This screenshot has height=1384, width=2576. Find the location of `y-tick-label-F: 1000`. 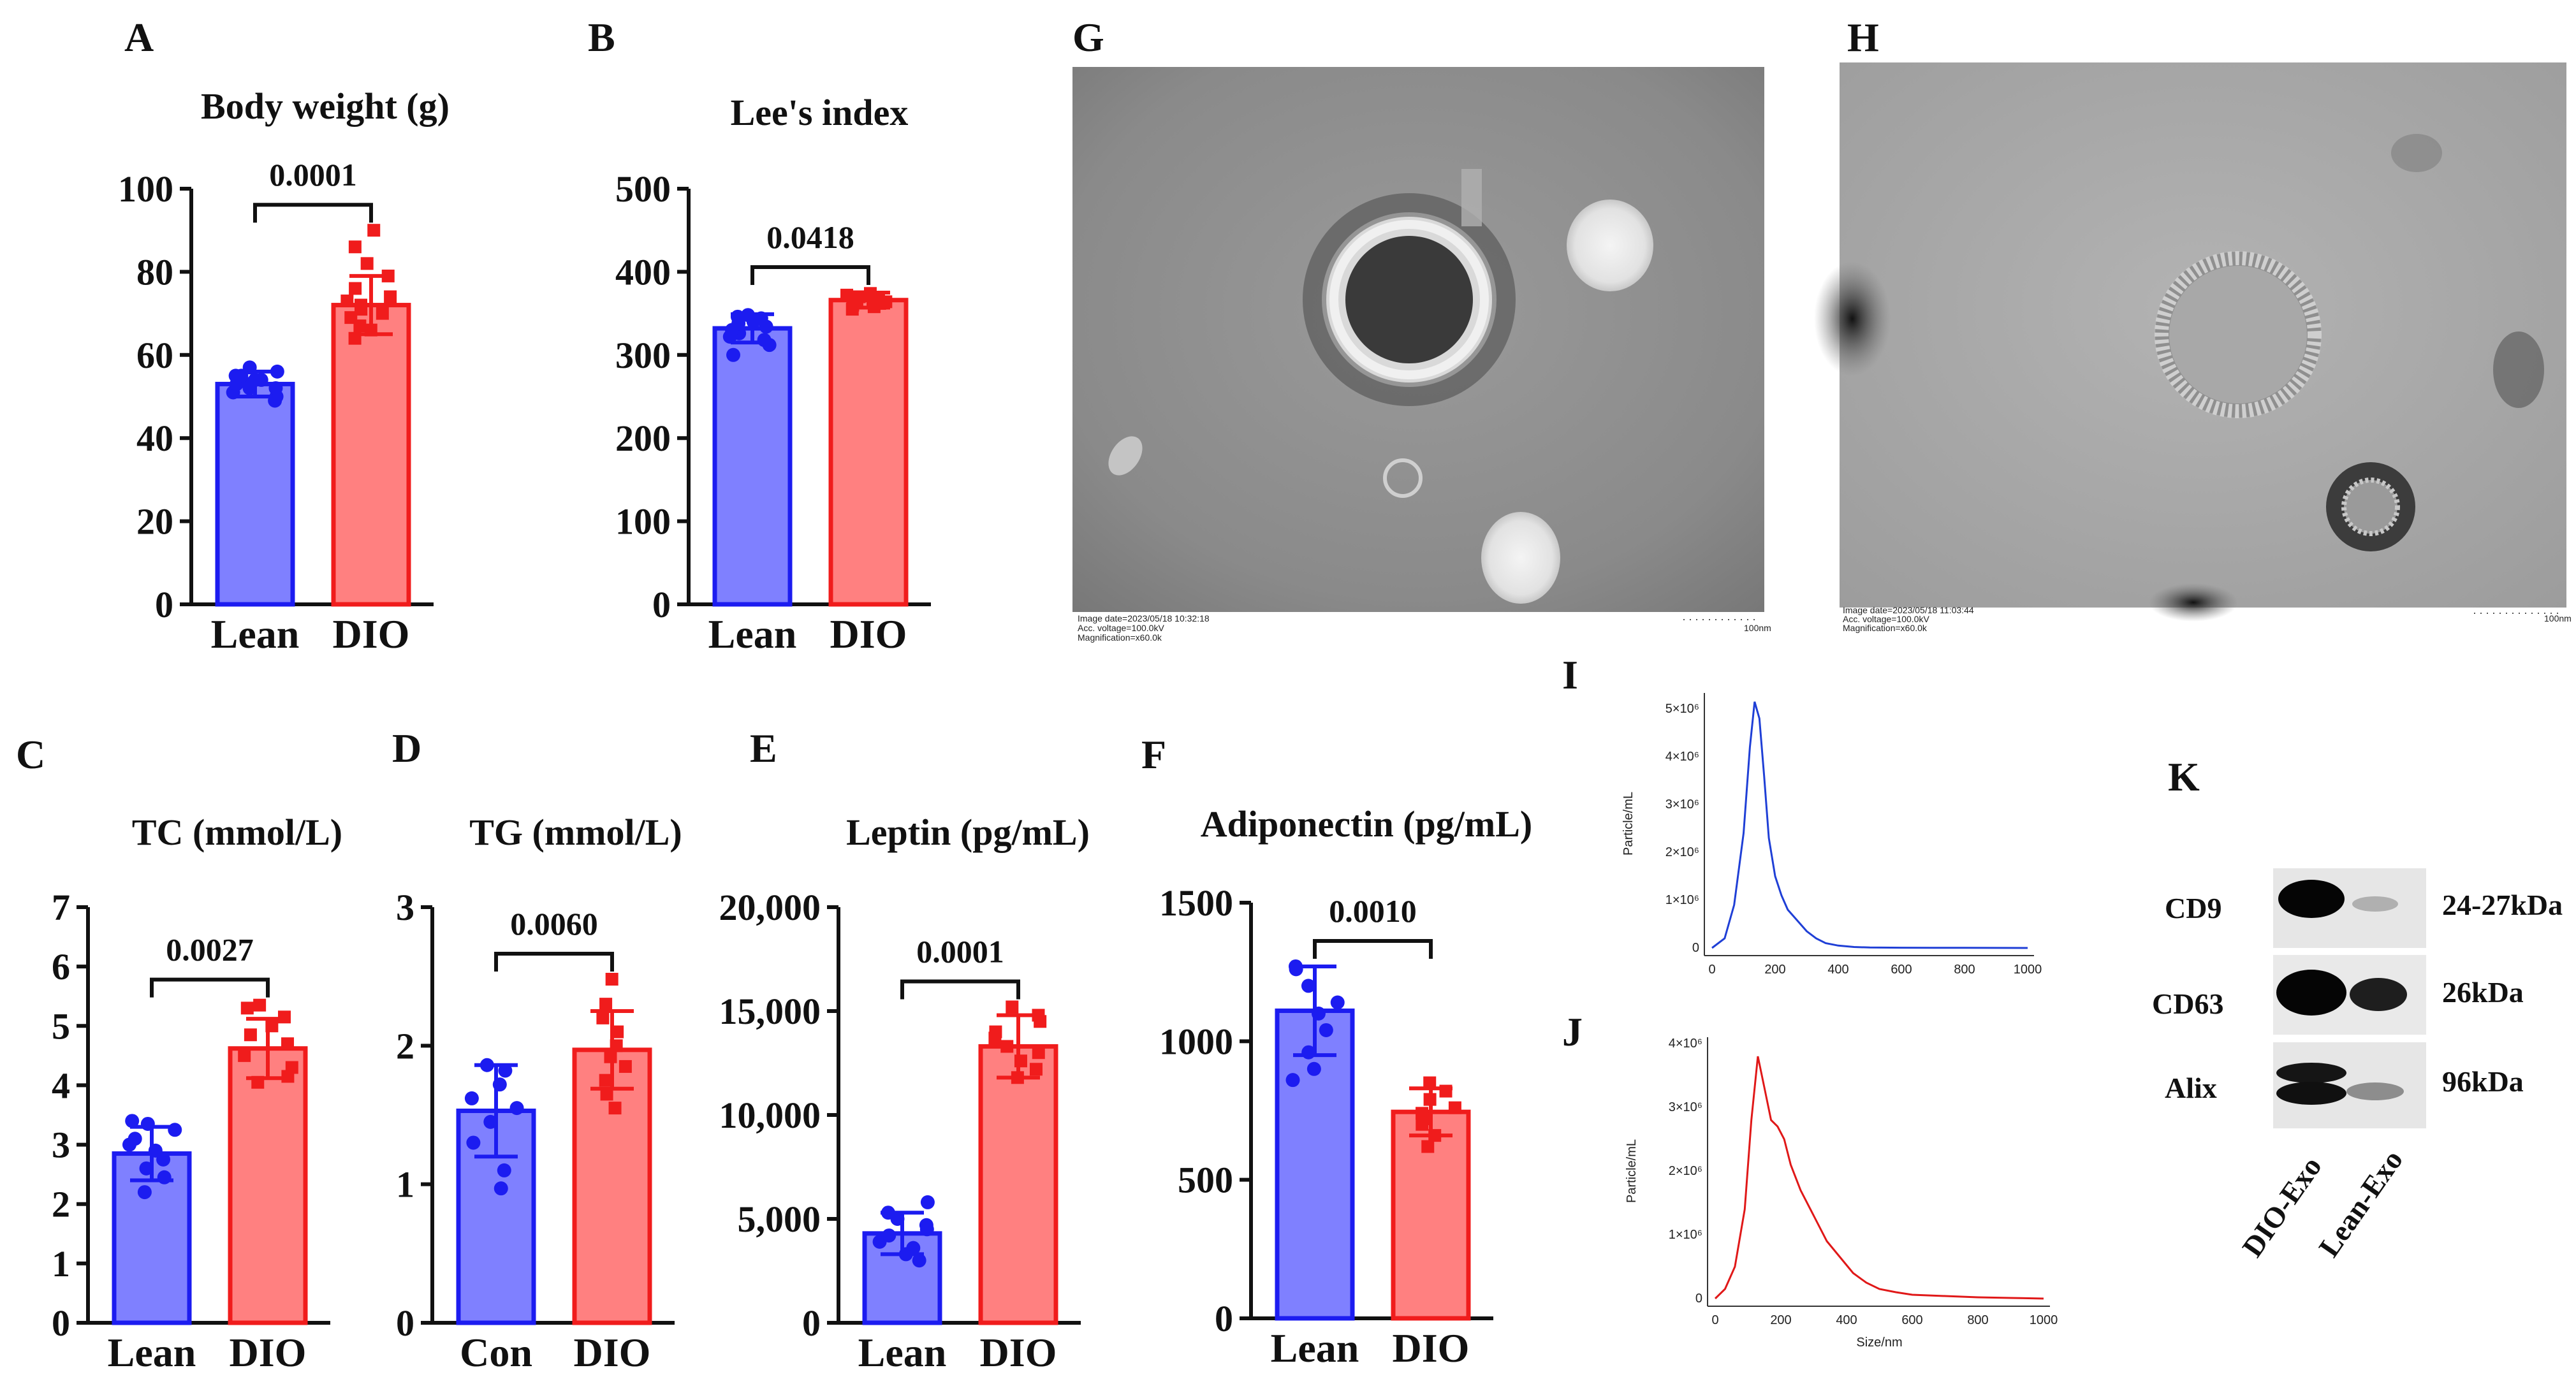

y-tick-label-F: 1000 is located at coordinates (1196, 1042).